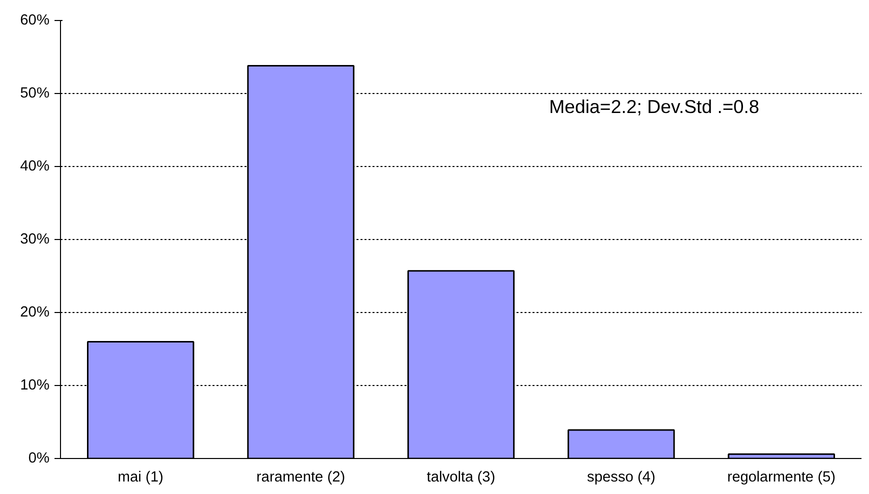 Image resolution: width=869 pixels, height=494 pixels. I want to click on x-tick-label: talvolta (3), so click(461, 478).